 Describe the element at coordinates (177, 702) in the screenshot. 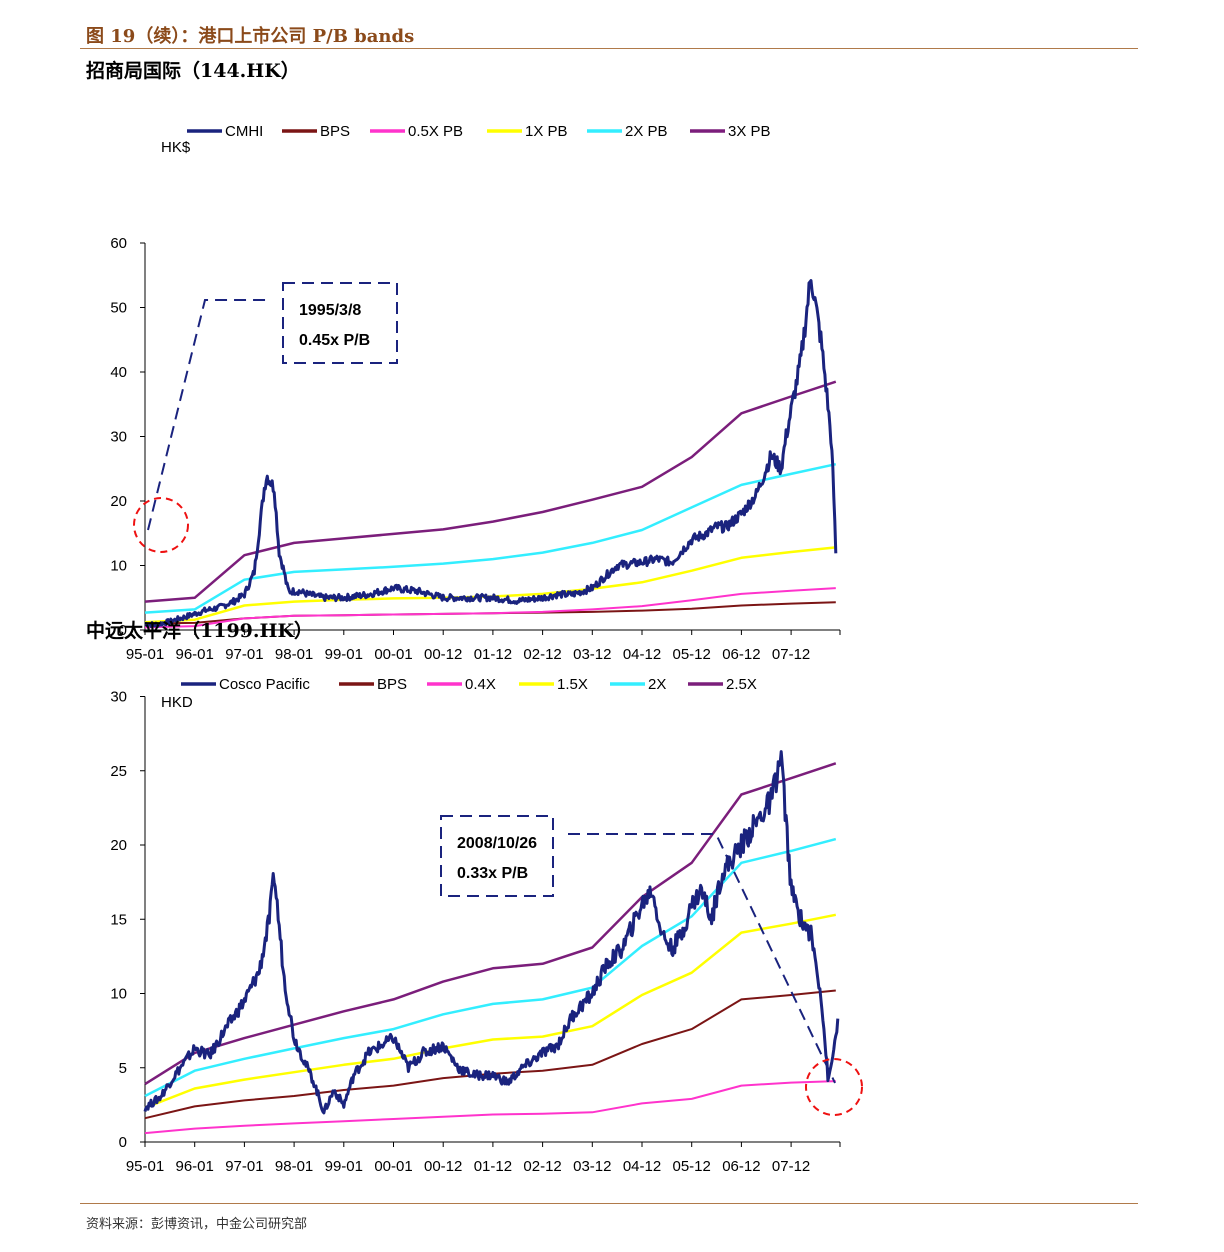

I see `y-axis-unit-label: HKD` at that location.